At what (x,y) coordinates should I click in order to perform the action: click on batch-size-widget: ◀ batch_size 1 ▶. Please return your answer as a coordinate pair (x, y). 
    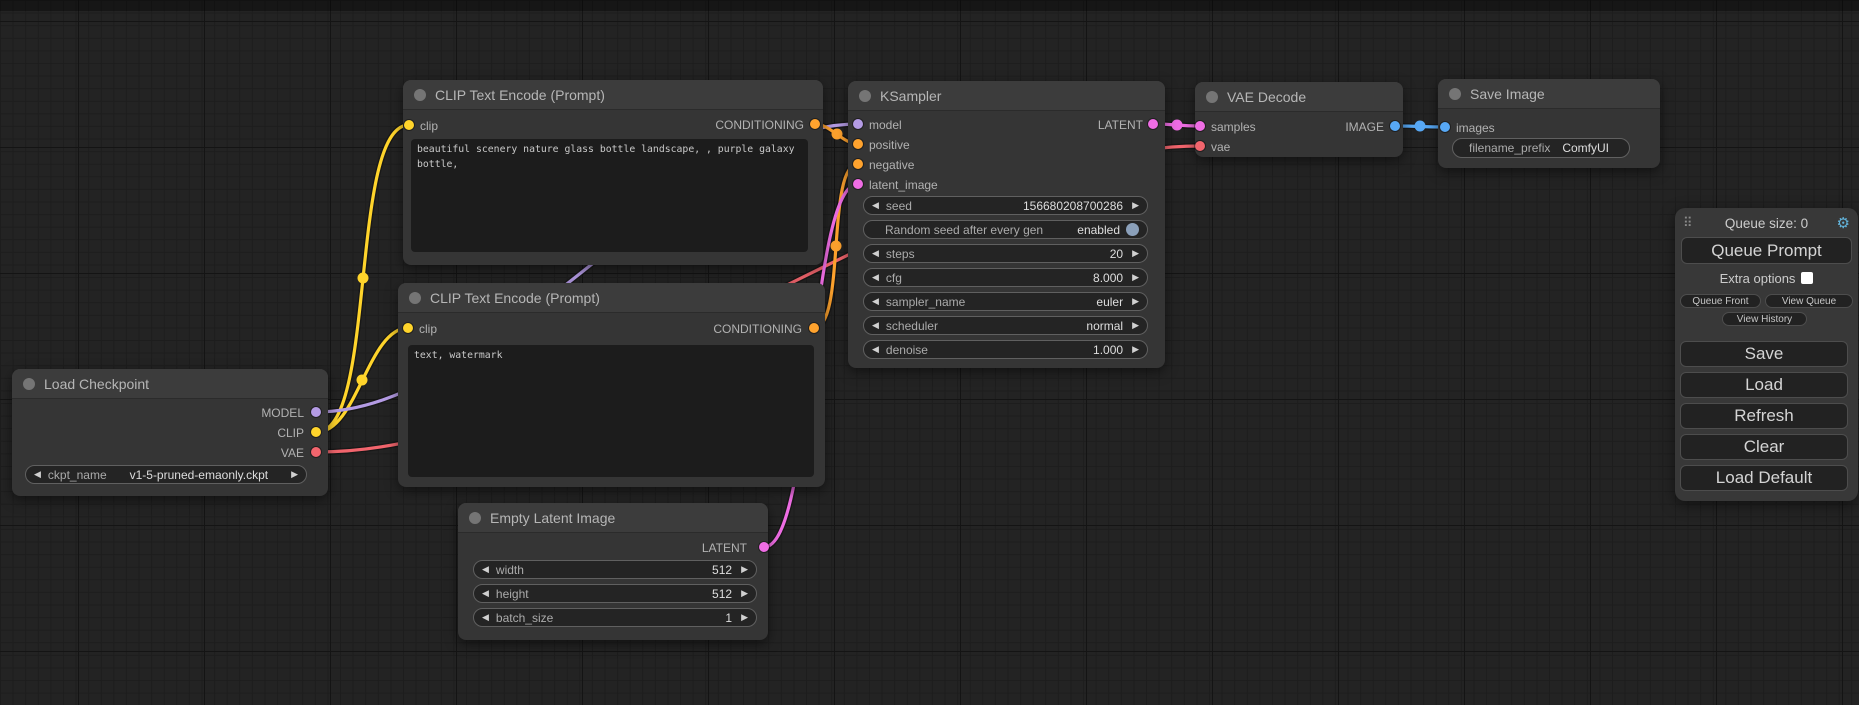
    Looking at the image, I should click on (615, 617).